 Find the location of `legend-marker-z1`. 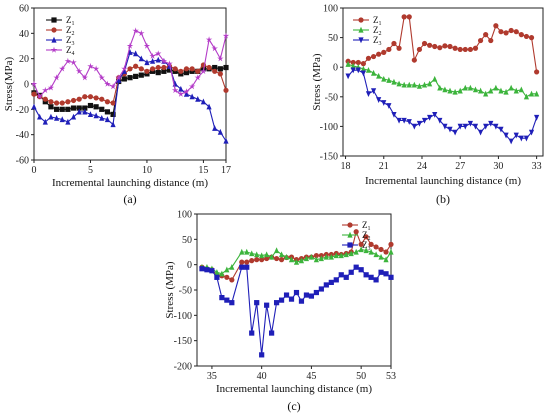

legend-marker-z1 is located at coordinates (54, 20).